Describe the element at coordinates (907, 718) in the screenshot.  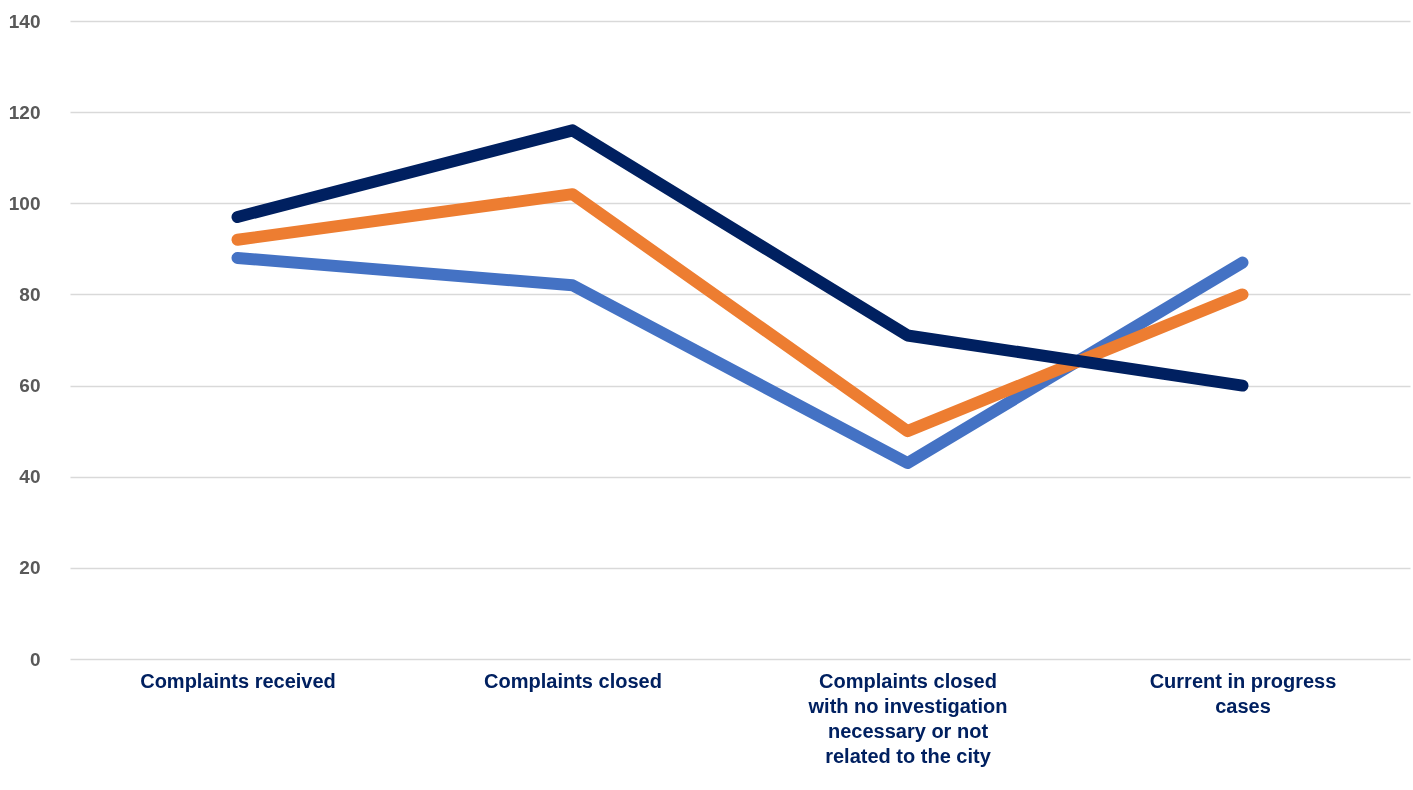
I see `x-tick-label: Complaints closed with no investigation necessary or not related to the city` at that location.